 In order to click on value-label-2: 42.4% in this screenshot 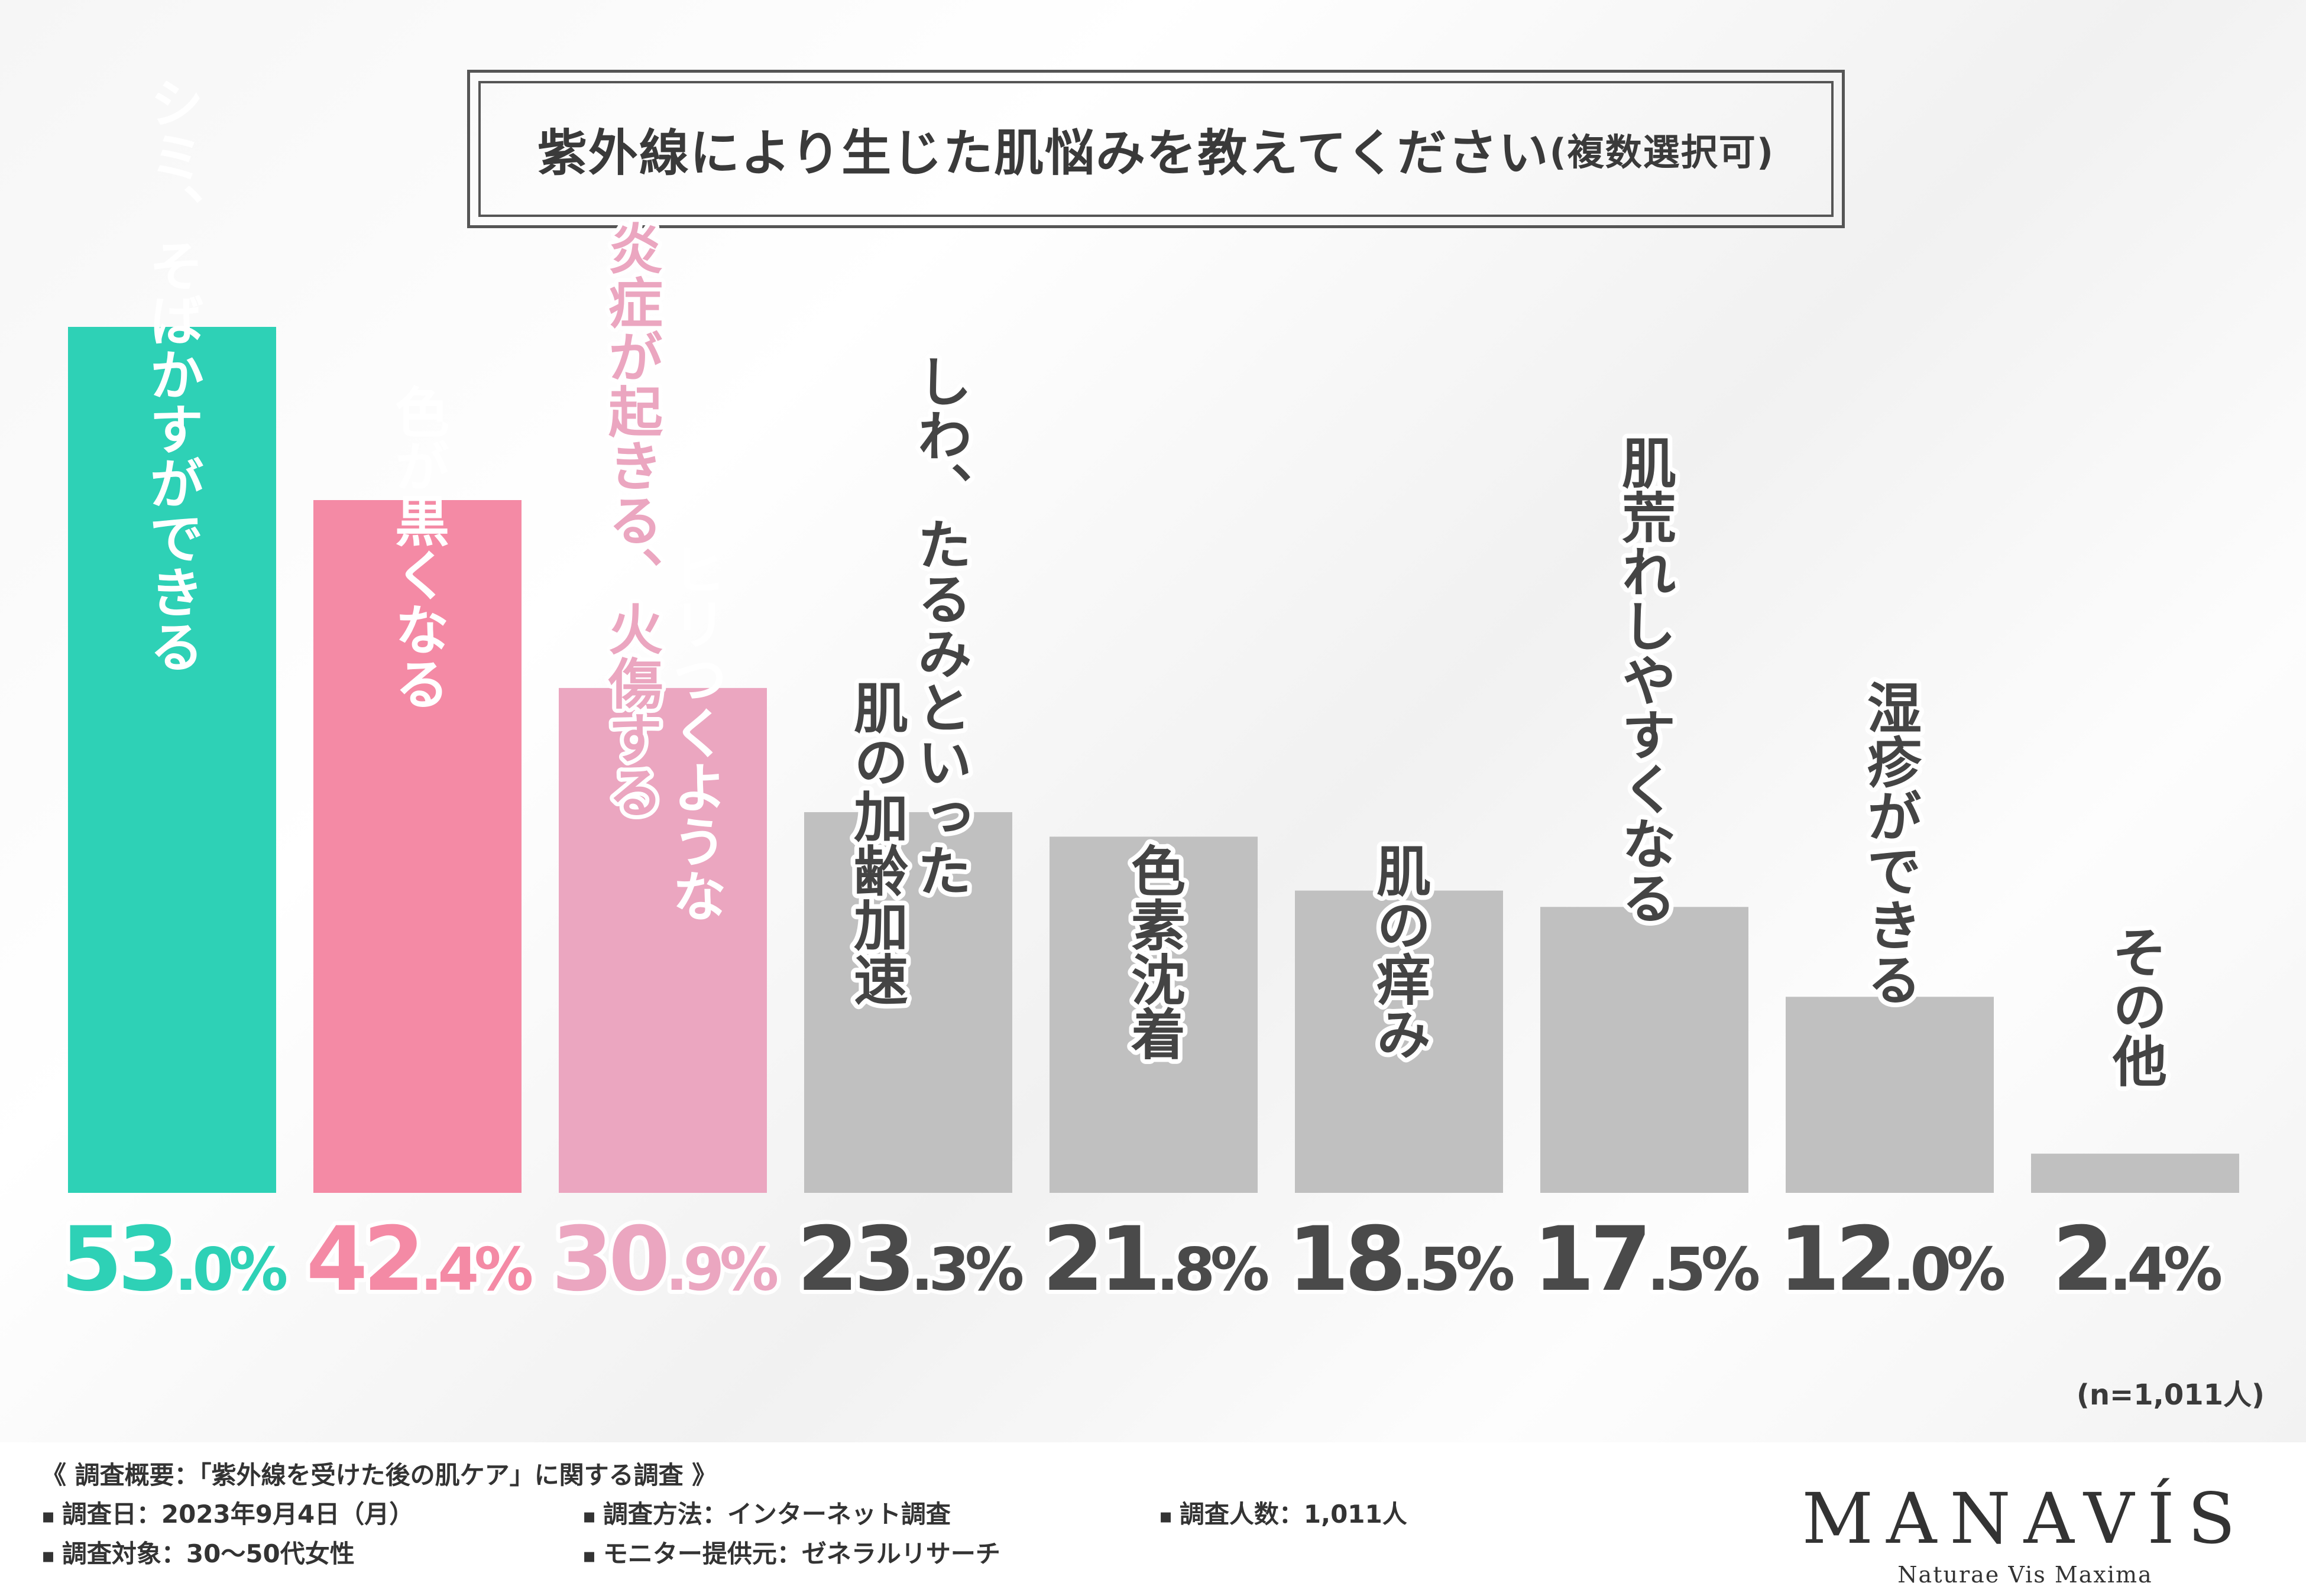, I will do `click(419, 1259)`.